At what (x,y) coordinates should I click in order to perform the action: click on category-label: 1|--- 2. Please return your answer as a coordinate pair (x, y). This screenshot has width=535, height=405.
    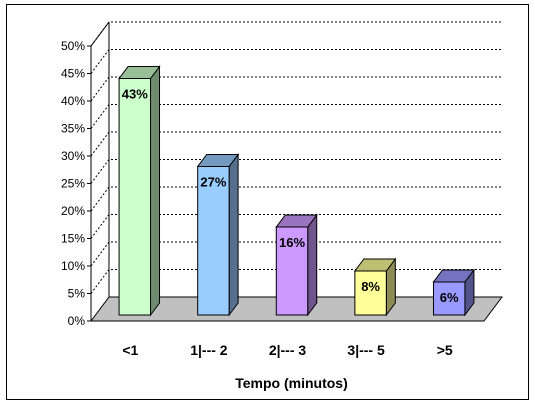
    Looking at the image, I should click on (209, 350).